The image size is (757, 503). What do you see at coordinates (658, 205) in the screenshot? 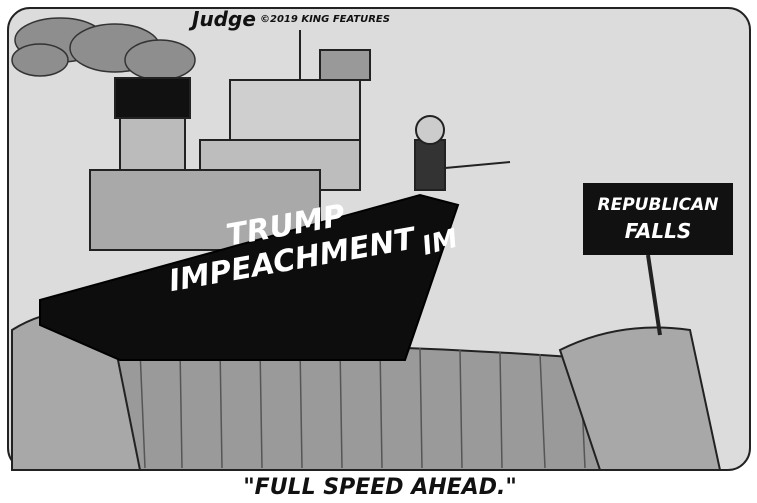
I see `sign-text: REPUBLICAN` at bounding box center [658, 205].